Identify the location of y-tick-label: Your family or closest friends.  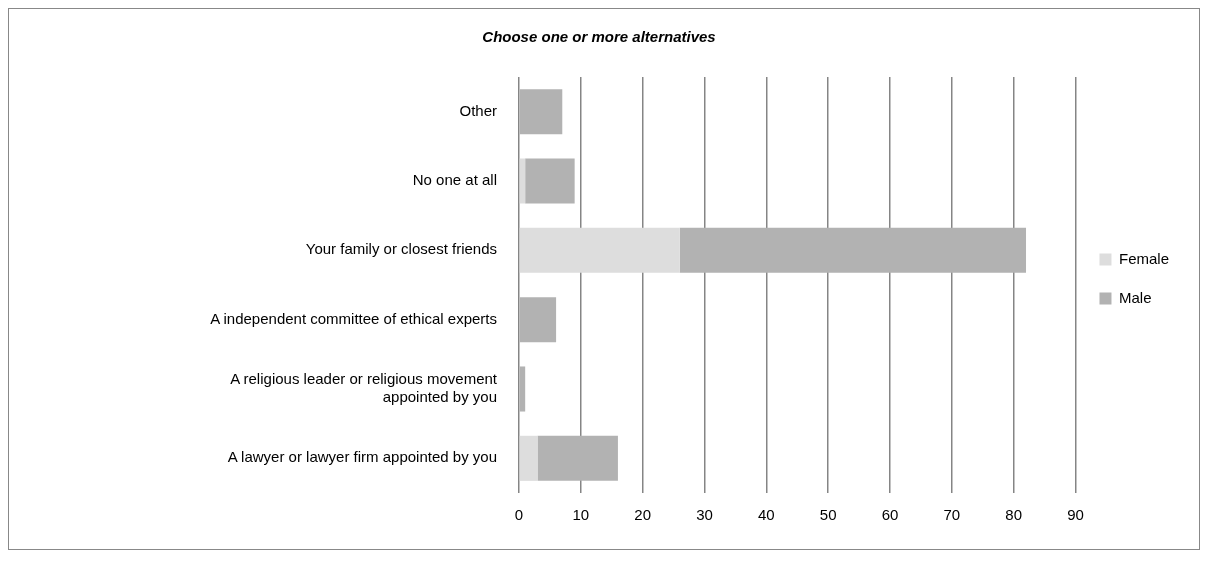
(401, 249).